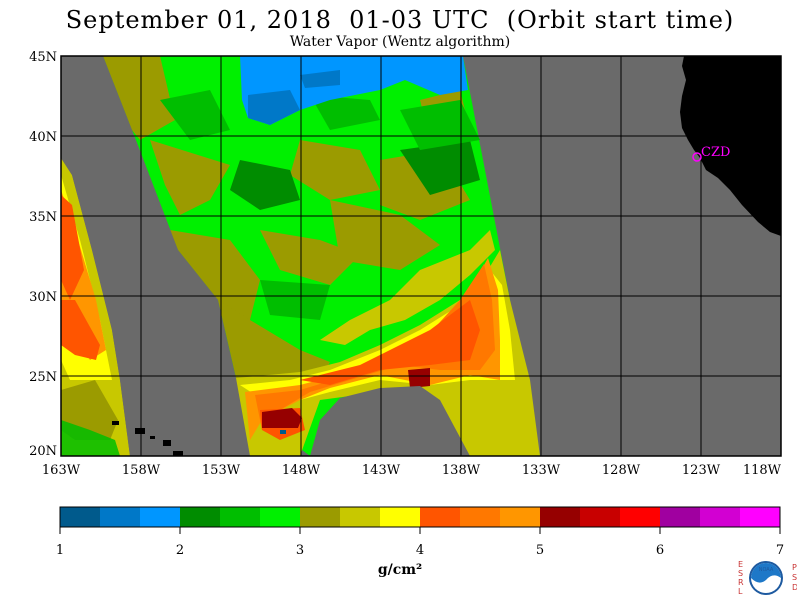 Image resolution: width=800 pixels, height=600 pixels. What do you see at coordinates (420, 530) in the screenshot?
I see `colorbar-ticks` at bounding box center [420, 530].